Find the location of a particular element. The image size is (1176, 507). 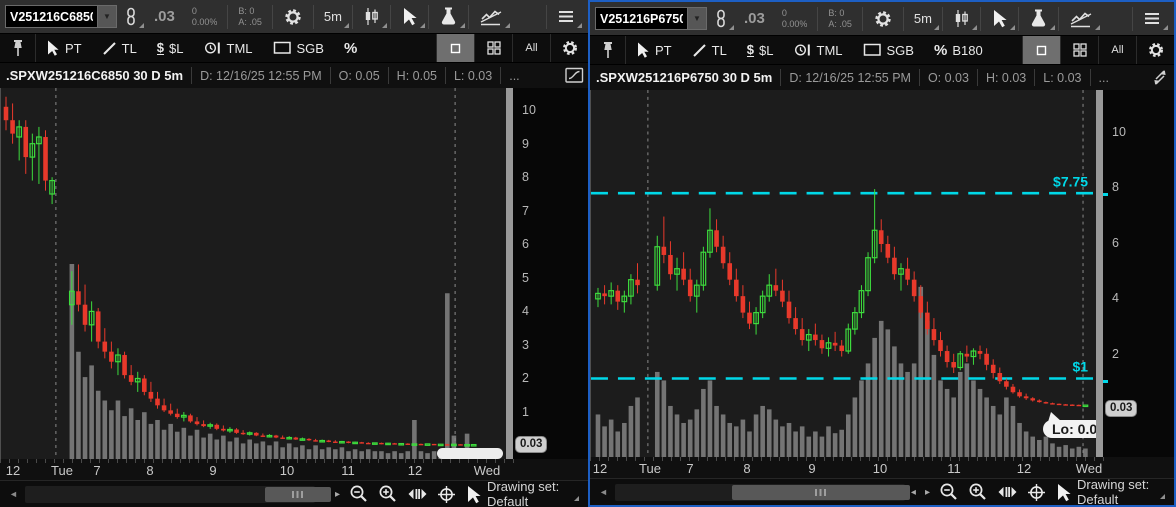

last-price: .03 is located at coordinates (754, 18).